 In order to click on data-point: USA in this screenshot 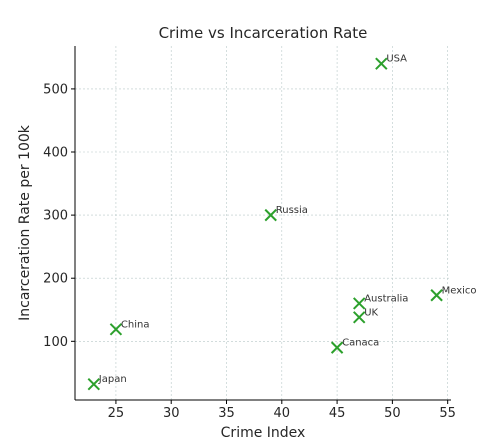, I will do `click(391, 62)`.